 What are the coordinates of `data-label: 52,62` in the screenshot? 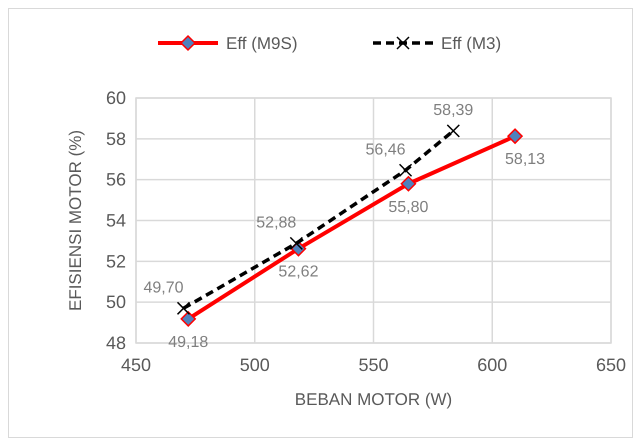 It's located at (298, 272).